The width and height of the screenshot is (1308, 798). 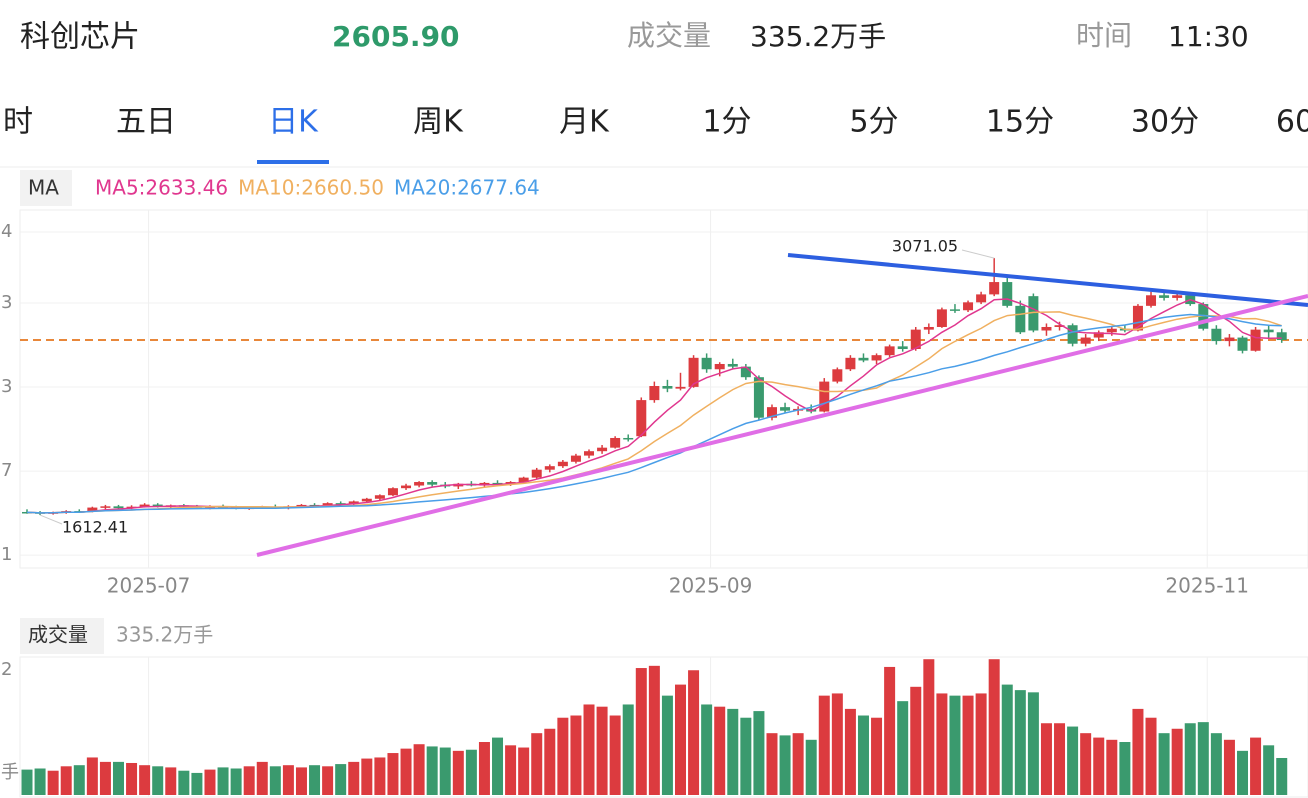 I want to click on tab: 30分, so click(x=1165, y=122).